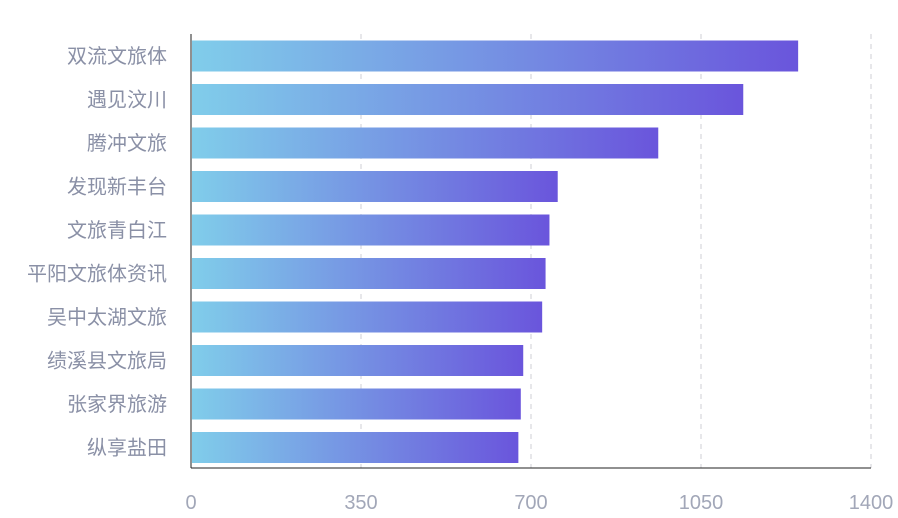 This screenshot has width=898, height=518. I want to click on x-tick-label: 350, so click(360, 503).